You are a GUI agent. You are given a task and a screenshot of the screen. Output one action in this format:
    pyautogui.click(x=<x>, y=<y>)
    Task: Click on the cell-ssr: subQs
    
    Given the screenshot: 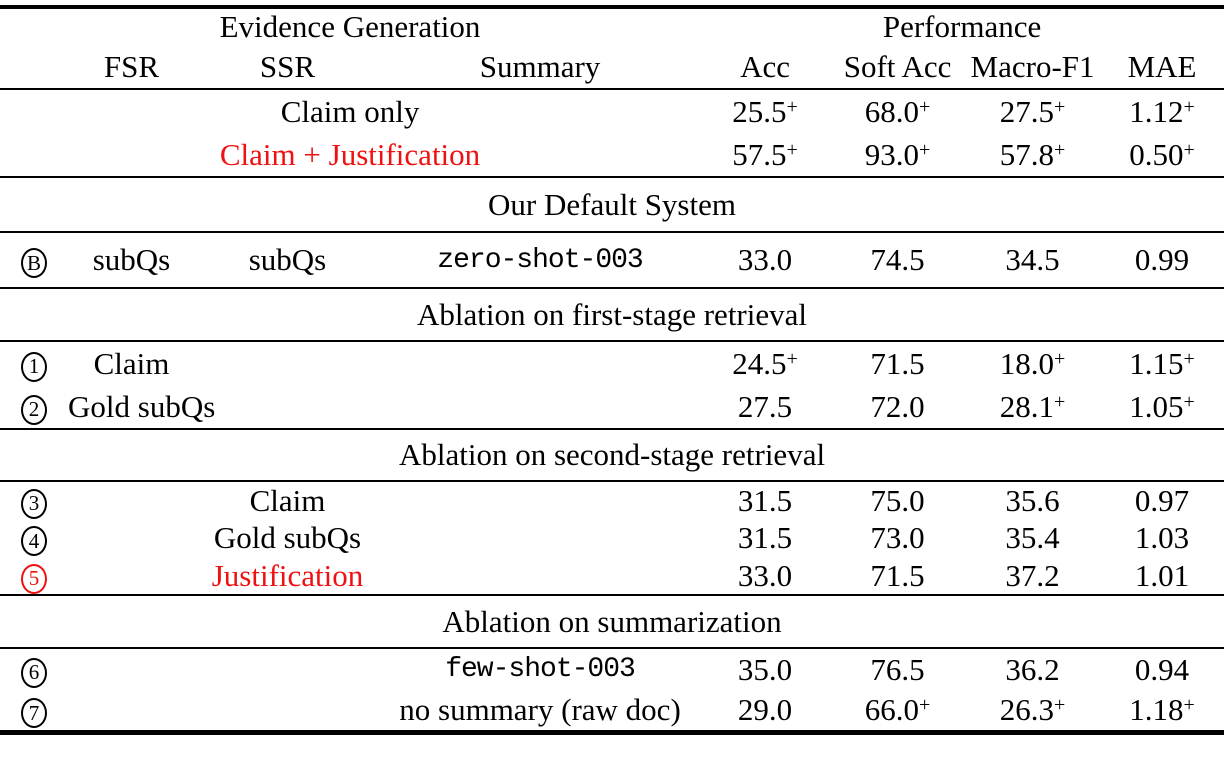 What is the action you would take?
    pyautogui.click(x=287, y=259)
    